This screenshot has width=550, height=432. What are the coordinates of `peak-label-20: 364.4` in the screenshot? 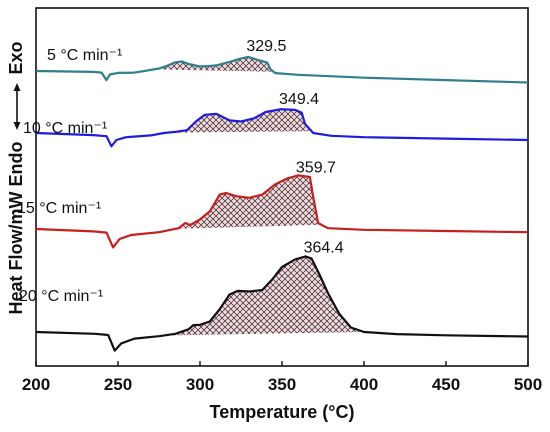 It's located at (324, 247).